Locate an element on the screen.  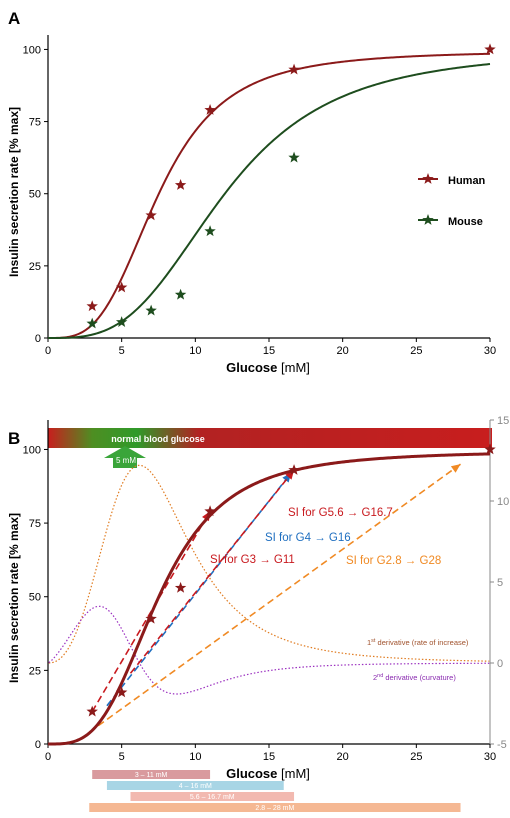
b-y-tick-label: 0 is located at coordinates (38, 745).